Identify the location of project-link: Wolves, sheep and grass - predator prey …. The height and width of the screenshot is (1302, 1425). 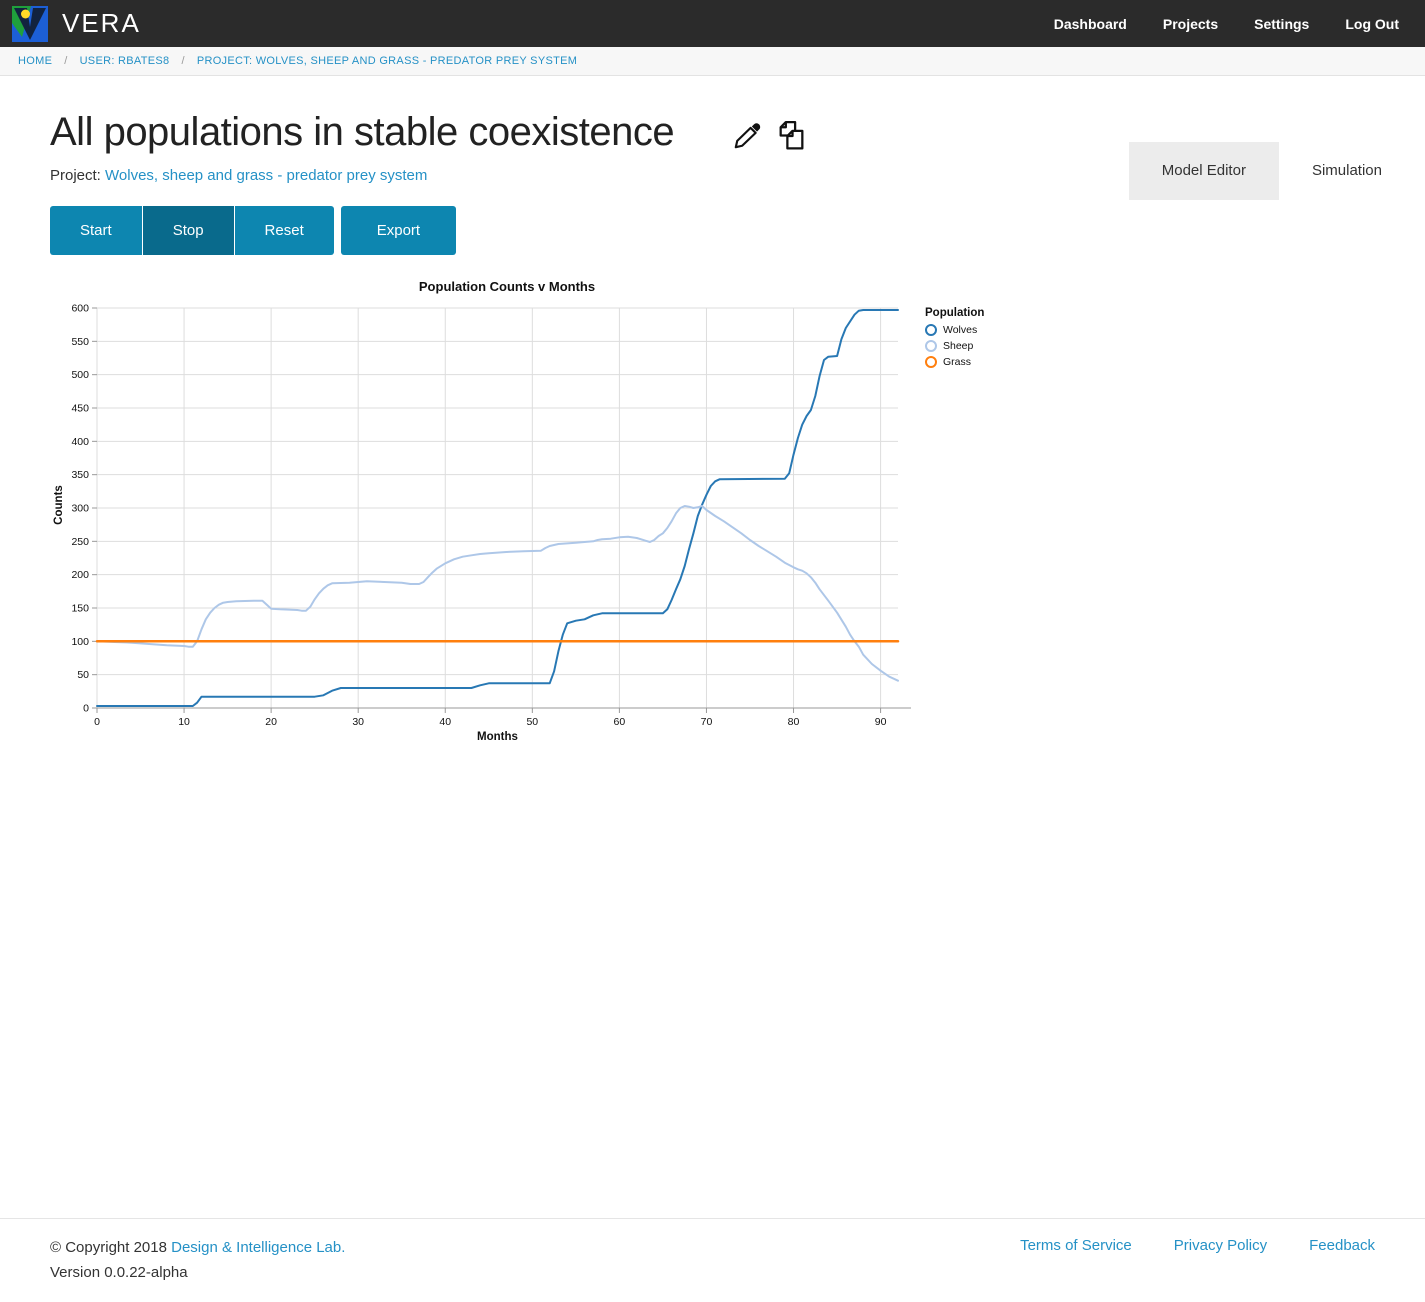
(266, 175).